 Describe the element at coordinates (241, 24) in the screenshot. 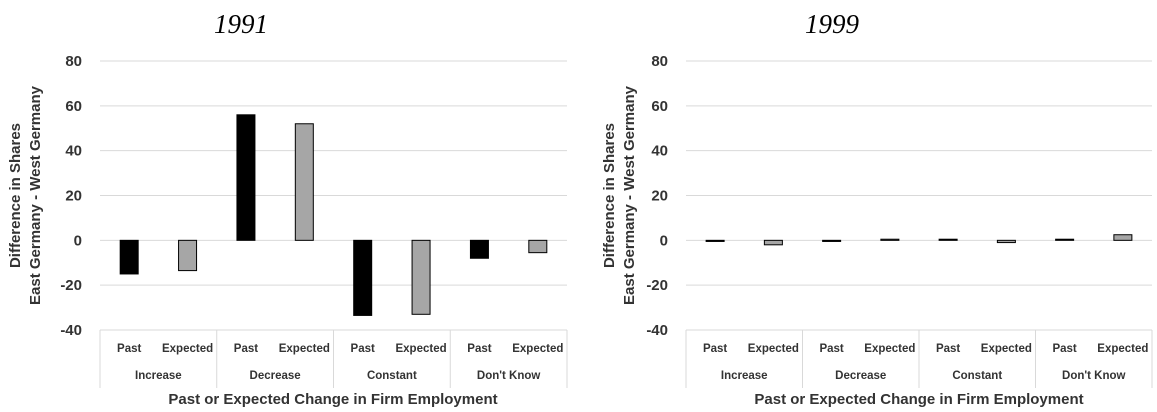

I see `chart-title: 1991` at that location.